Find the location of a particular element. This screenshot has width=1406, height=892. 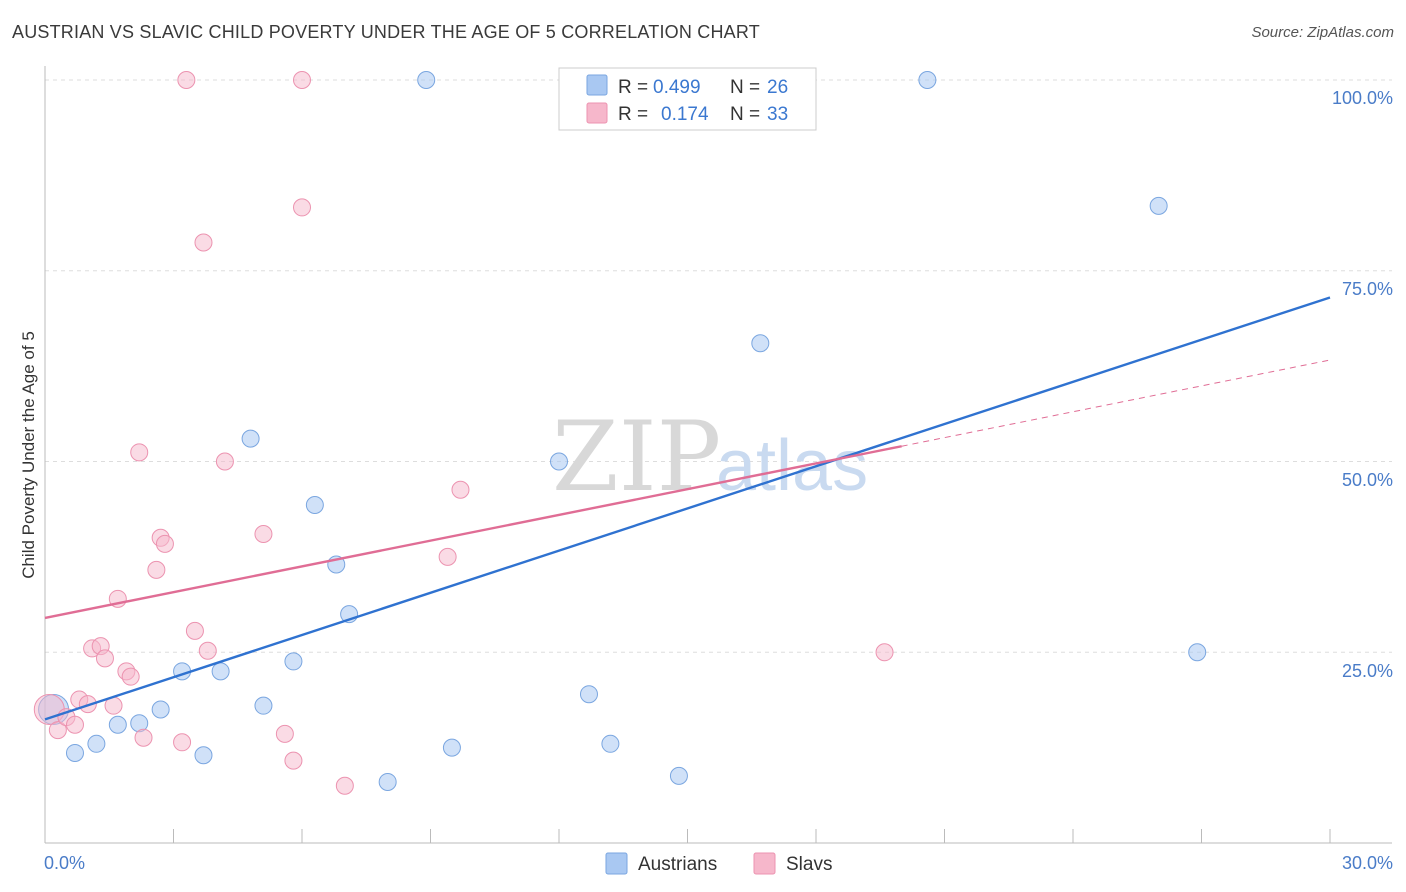

legend-n-label-slavs: N = is located at coordinates (745, 114).